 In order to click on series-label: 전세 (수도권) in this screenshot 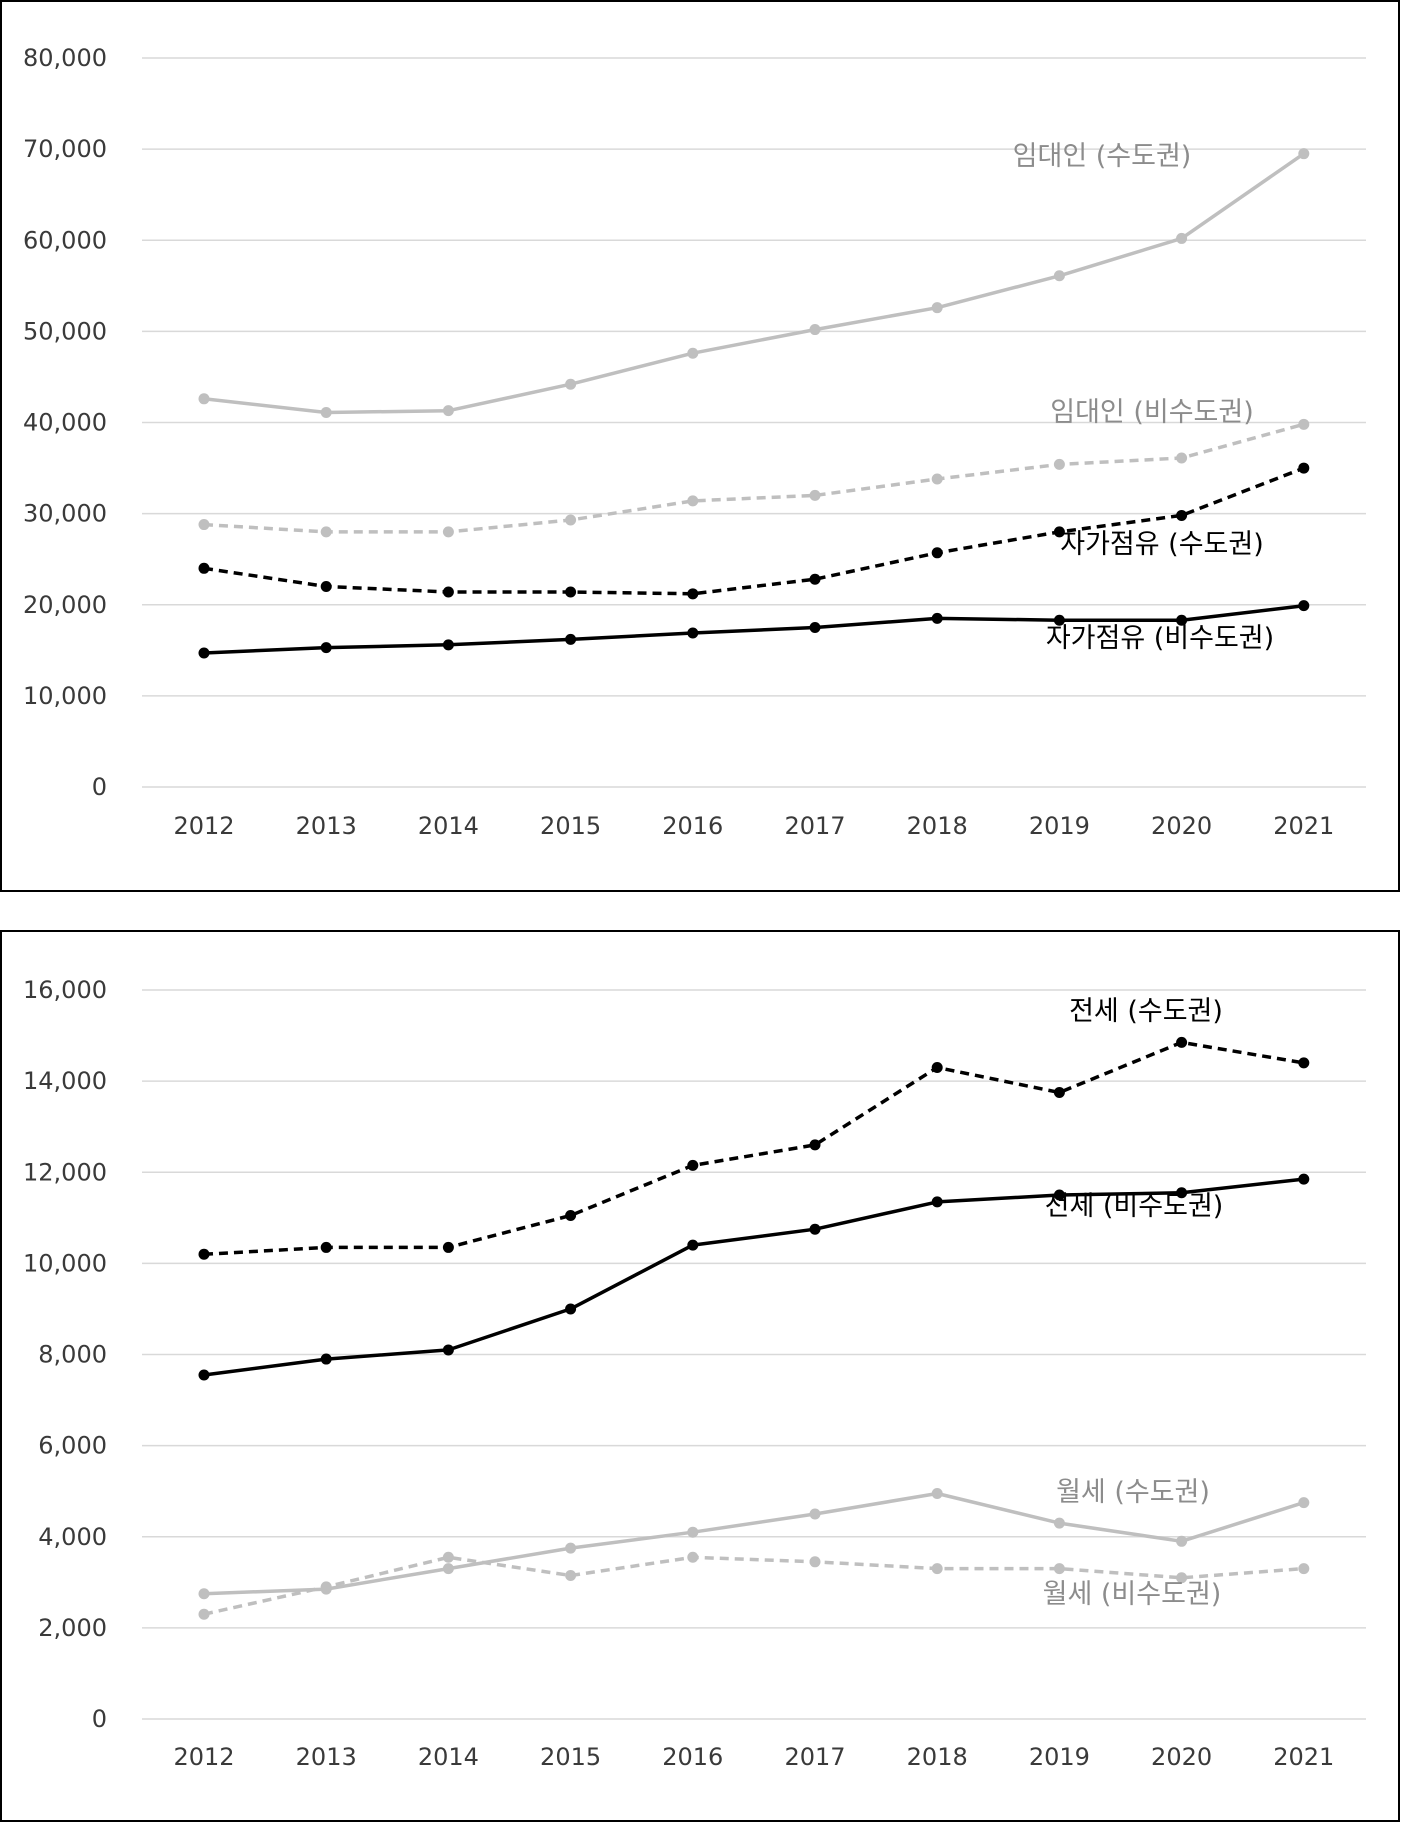, I will do `click(1146, 1011)`.